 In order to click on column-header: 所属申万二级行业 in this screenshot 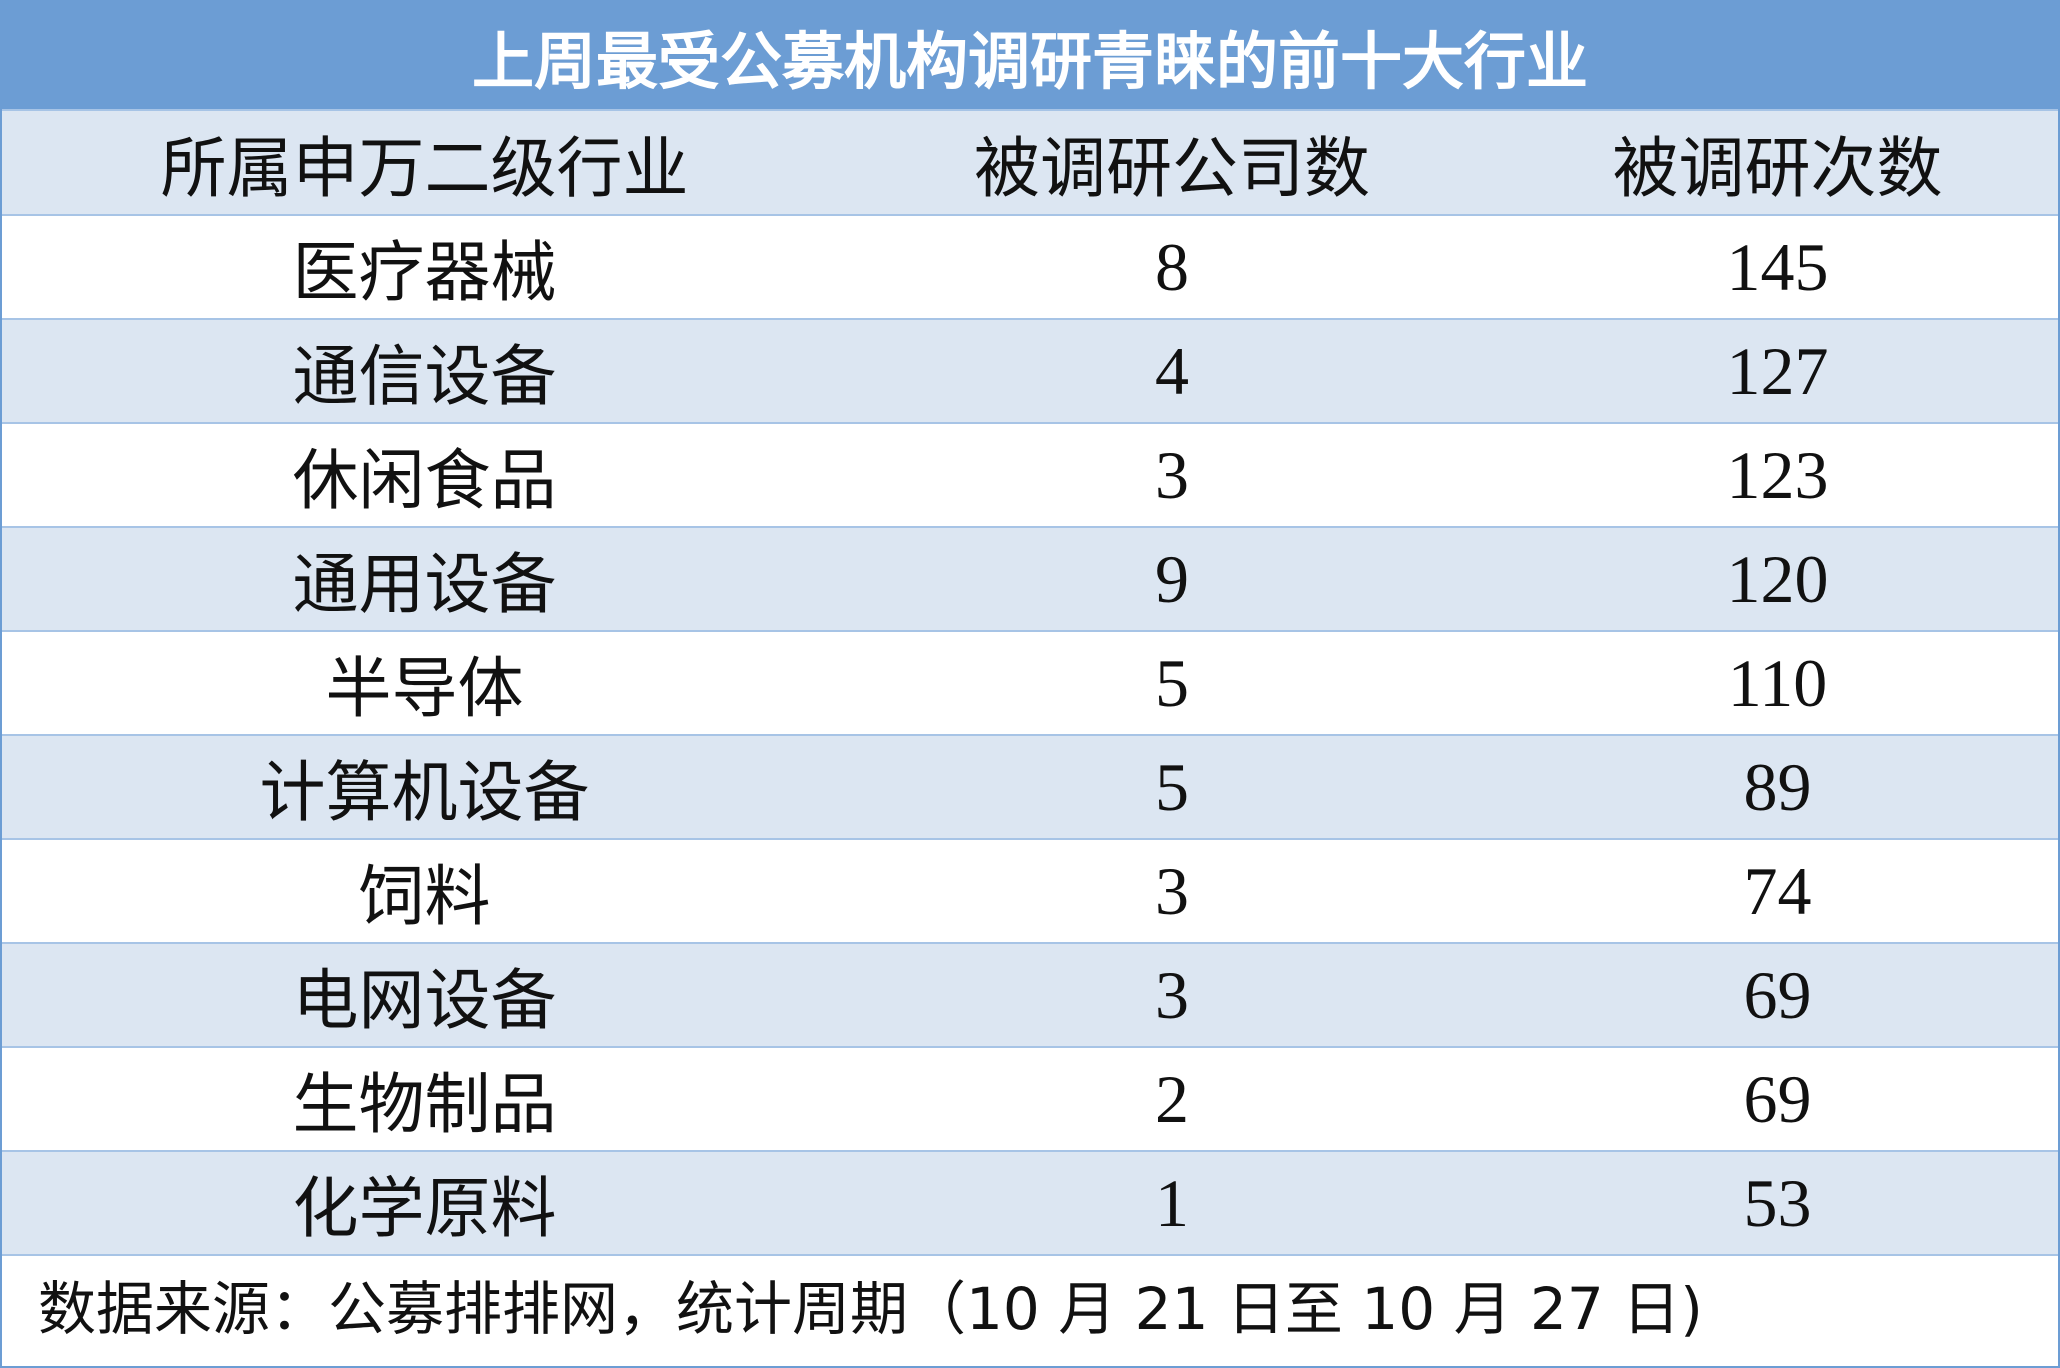, I will do `click(424, 162)`.